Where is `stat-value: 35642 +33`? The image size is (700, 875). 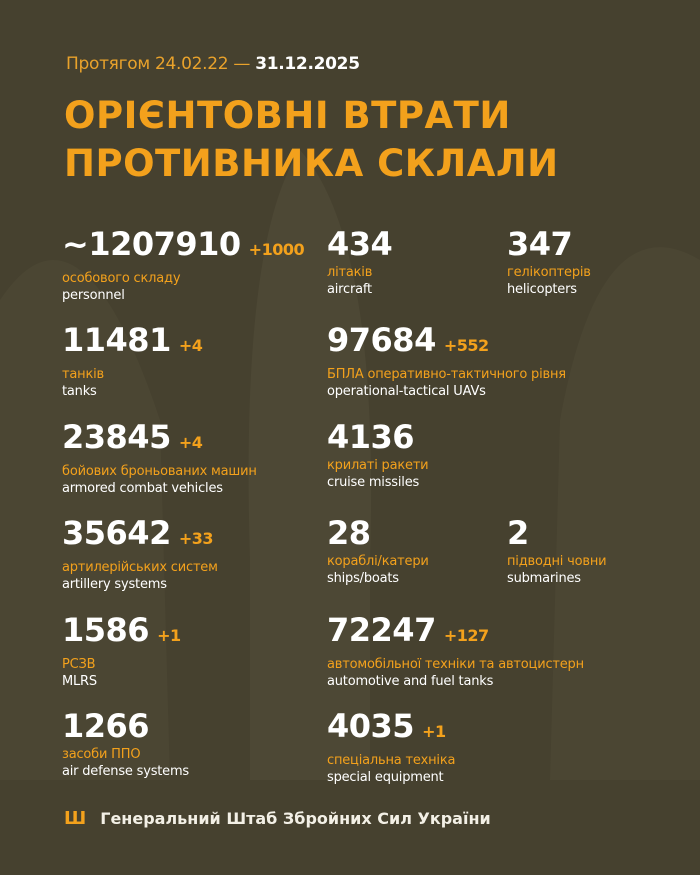
stat-value: 35642 +33 is located at coordinates (138, 533).